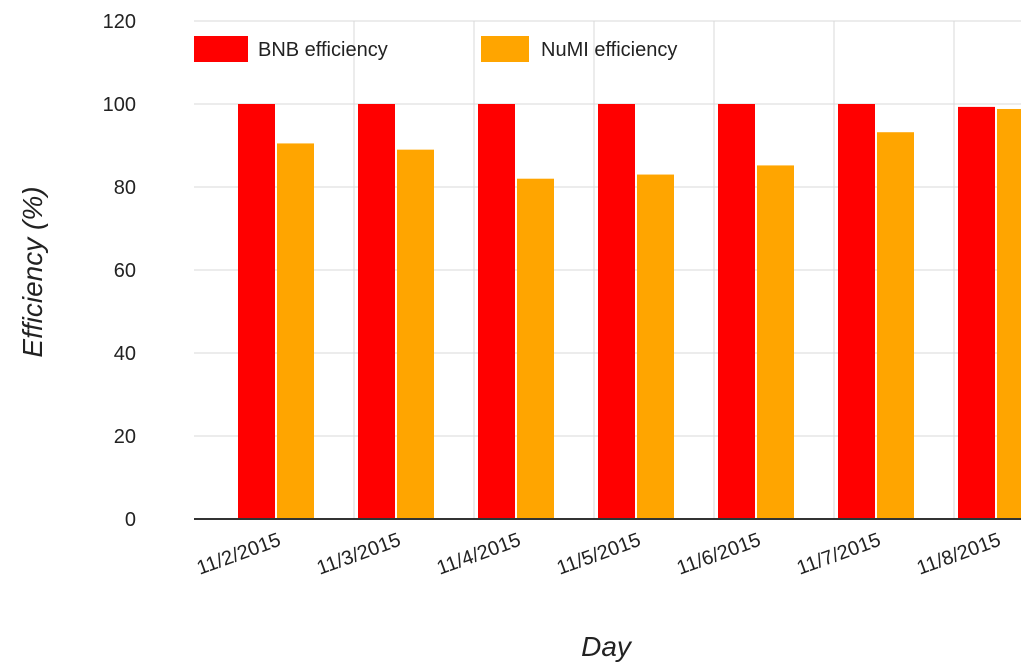 This screenshot has height=669, width=1021. I want to click on x-tick-label: 11/5/2015, so click(599, 554).